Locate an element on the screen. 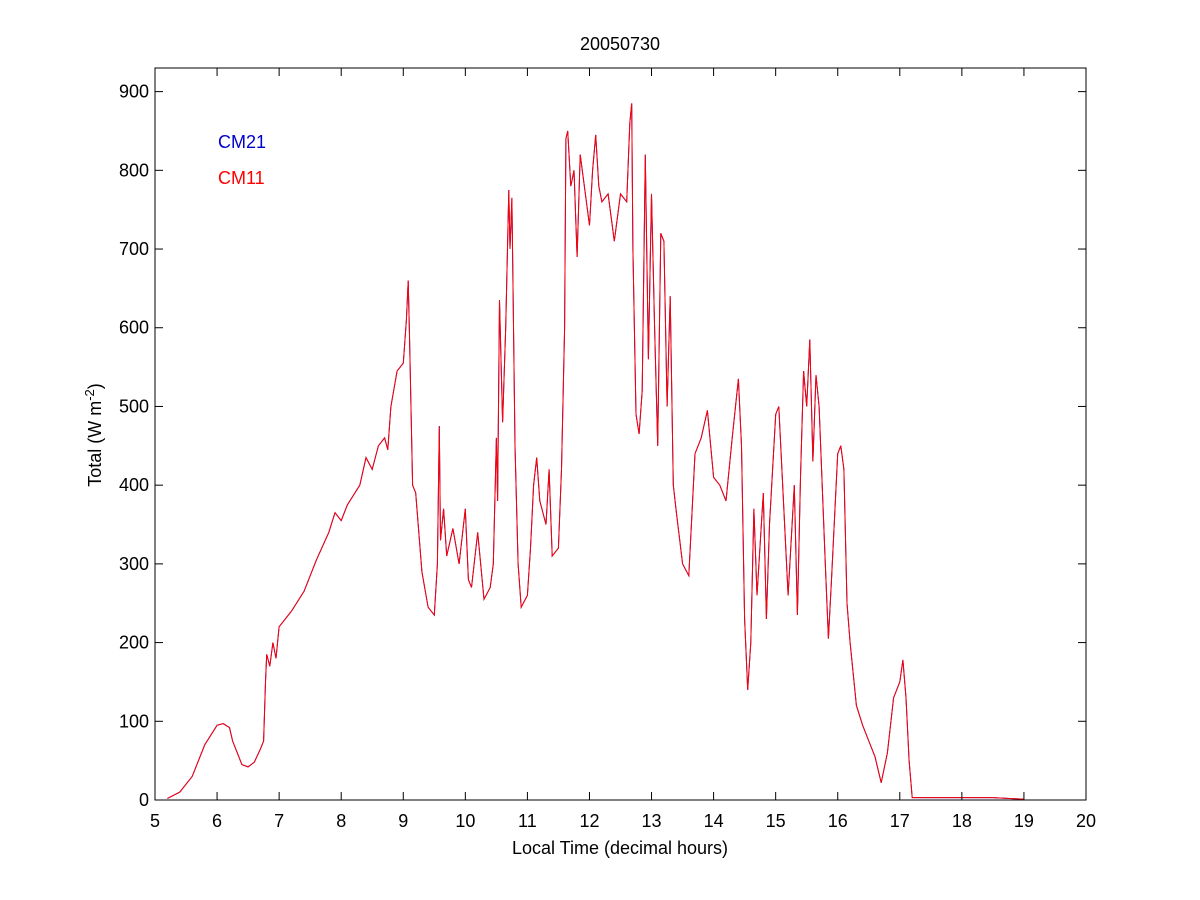 The height and width of the screenshot is (900, 1200). x-tick-label: 15 is located at coordinates (776, 821).